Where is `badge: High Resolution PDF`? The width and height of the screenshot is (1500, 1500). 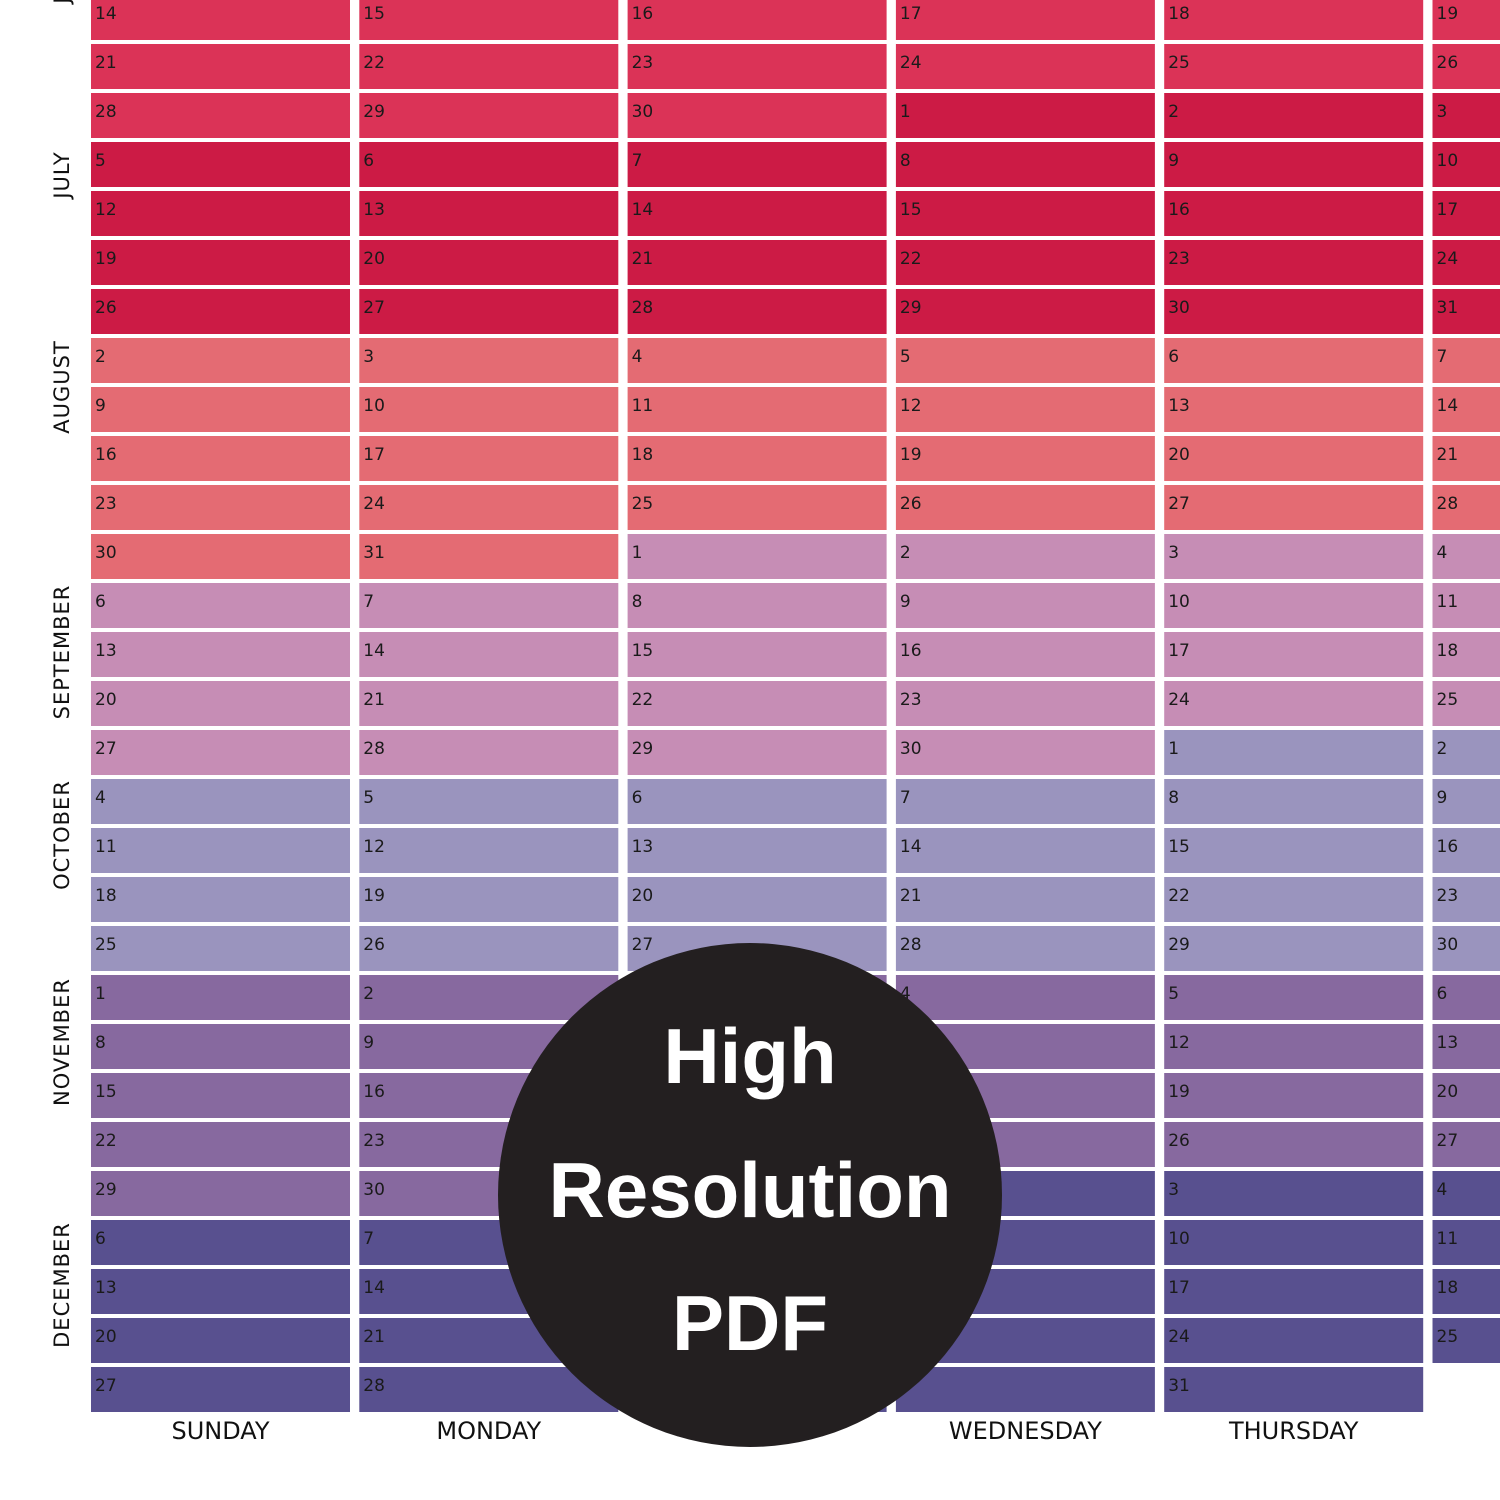 badge: High Resolution PDF is located at coordinates (750, 1195).